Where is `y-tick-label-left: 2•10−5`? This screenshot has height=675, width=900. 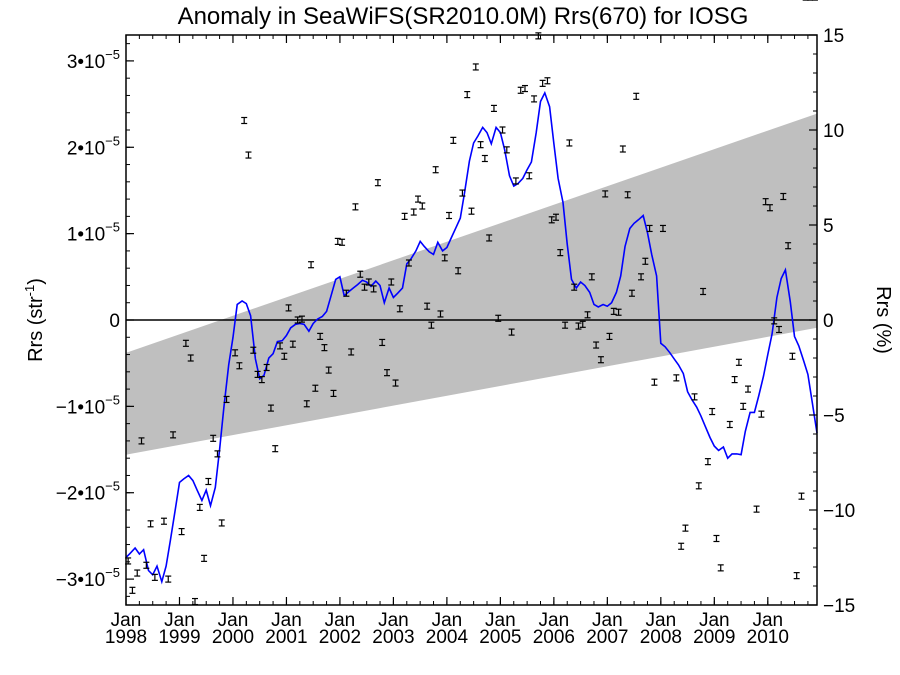 y-tick-label-left: 2•10−5 is located at coordinates (93, 146).